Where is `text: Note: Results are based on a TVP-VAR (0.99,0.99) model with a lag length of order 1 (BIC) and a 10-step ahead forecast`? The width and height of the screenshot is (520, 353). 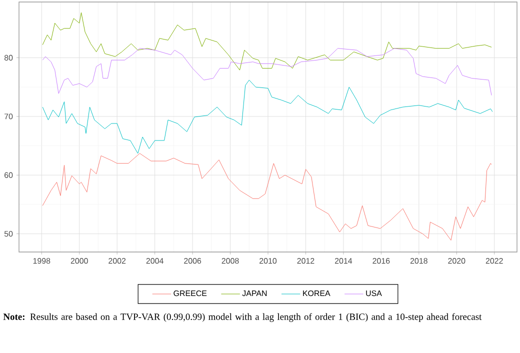
text: Note: Results are based on a TVP-VAR (0.99,0.99) model with a lag length of order 1 (BIC) and a 10-step ahead forecast is located at coordinates (242, 317).